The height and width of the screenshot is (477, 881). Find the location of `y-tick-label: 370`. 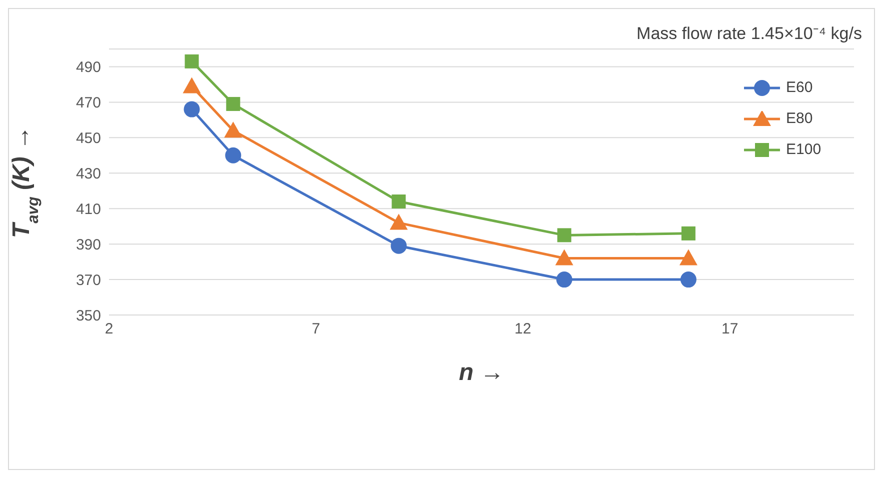

y-tick-label: 370 is located at coordinates (88, 280).